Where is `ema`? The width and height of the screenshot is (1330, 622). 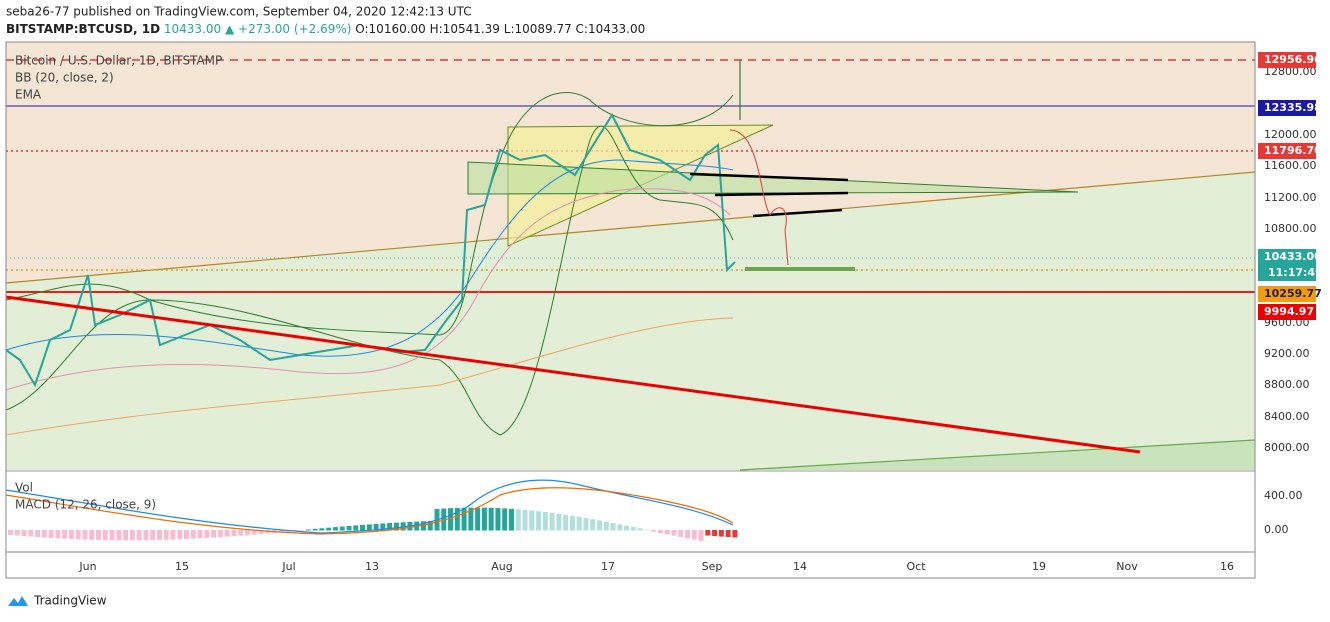
ema is located at coordinates (369, 376).